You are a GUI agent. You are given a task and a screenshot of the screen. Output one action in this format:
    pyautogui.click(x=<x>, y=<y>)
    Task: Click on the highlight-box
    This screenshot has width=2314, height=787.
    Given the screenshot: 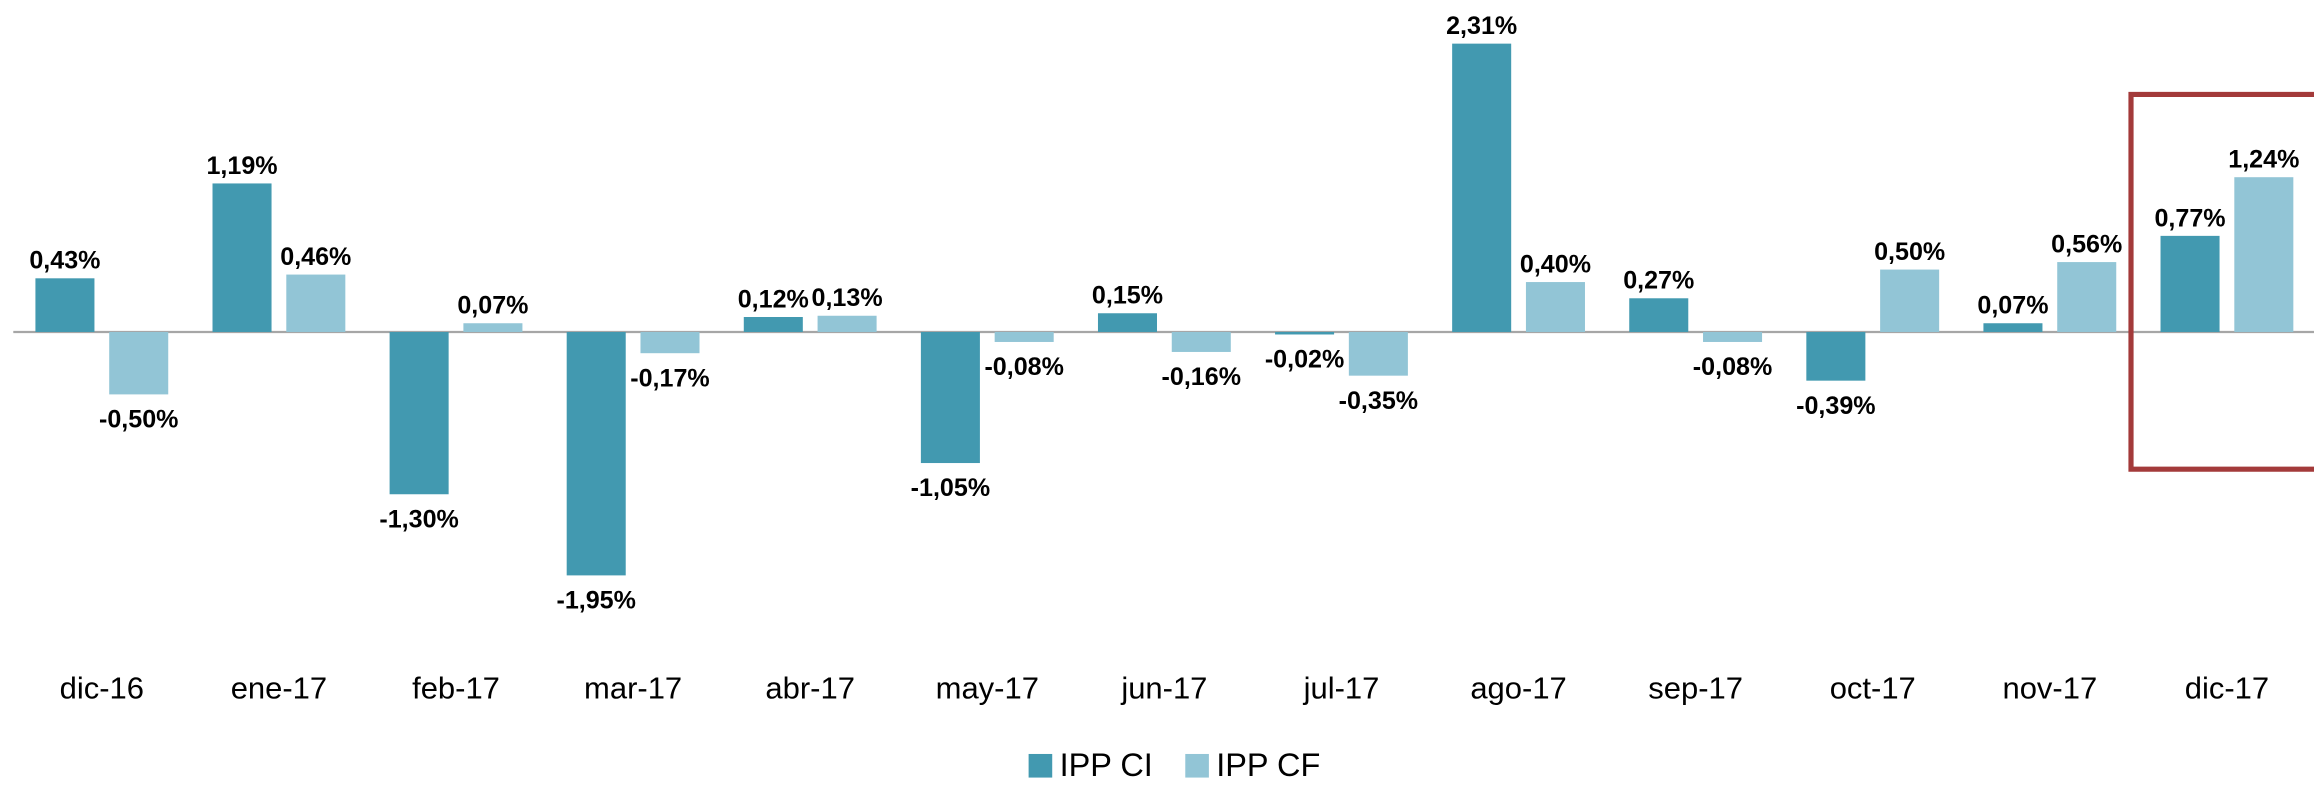 What is the action you would take?
    pyautogui.click(x=2221, y=281)
    